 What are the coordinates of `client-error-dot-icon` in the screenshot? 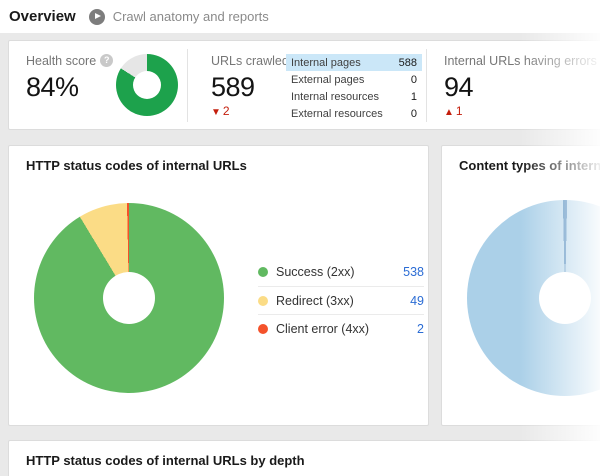 It's located at (263, 328).